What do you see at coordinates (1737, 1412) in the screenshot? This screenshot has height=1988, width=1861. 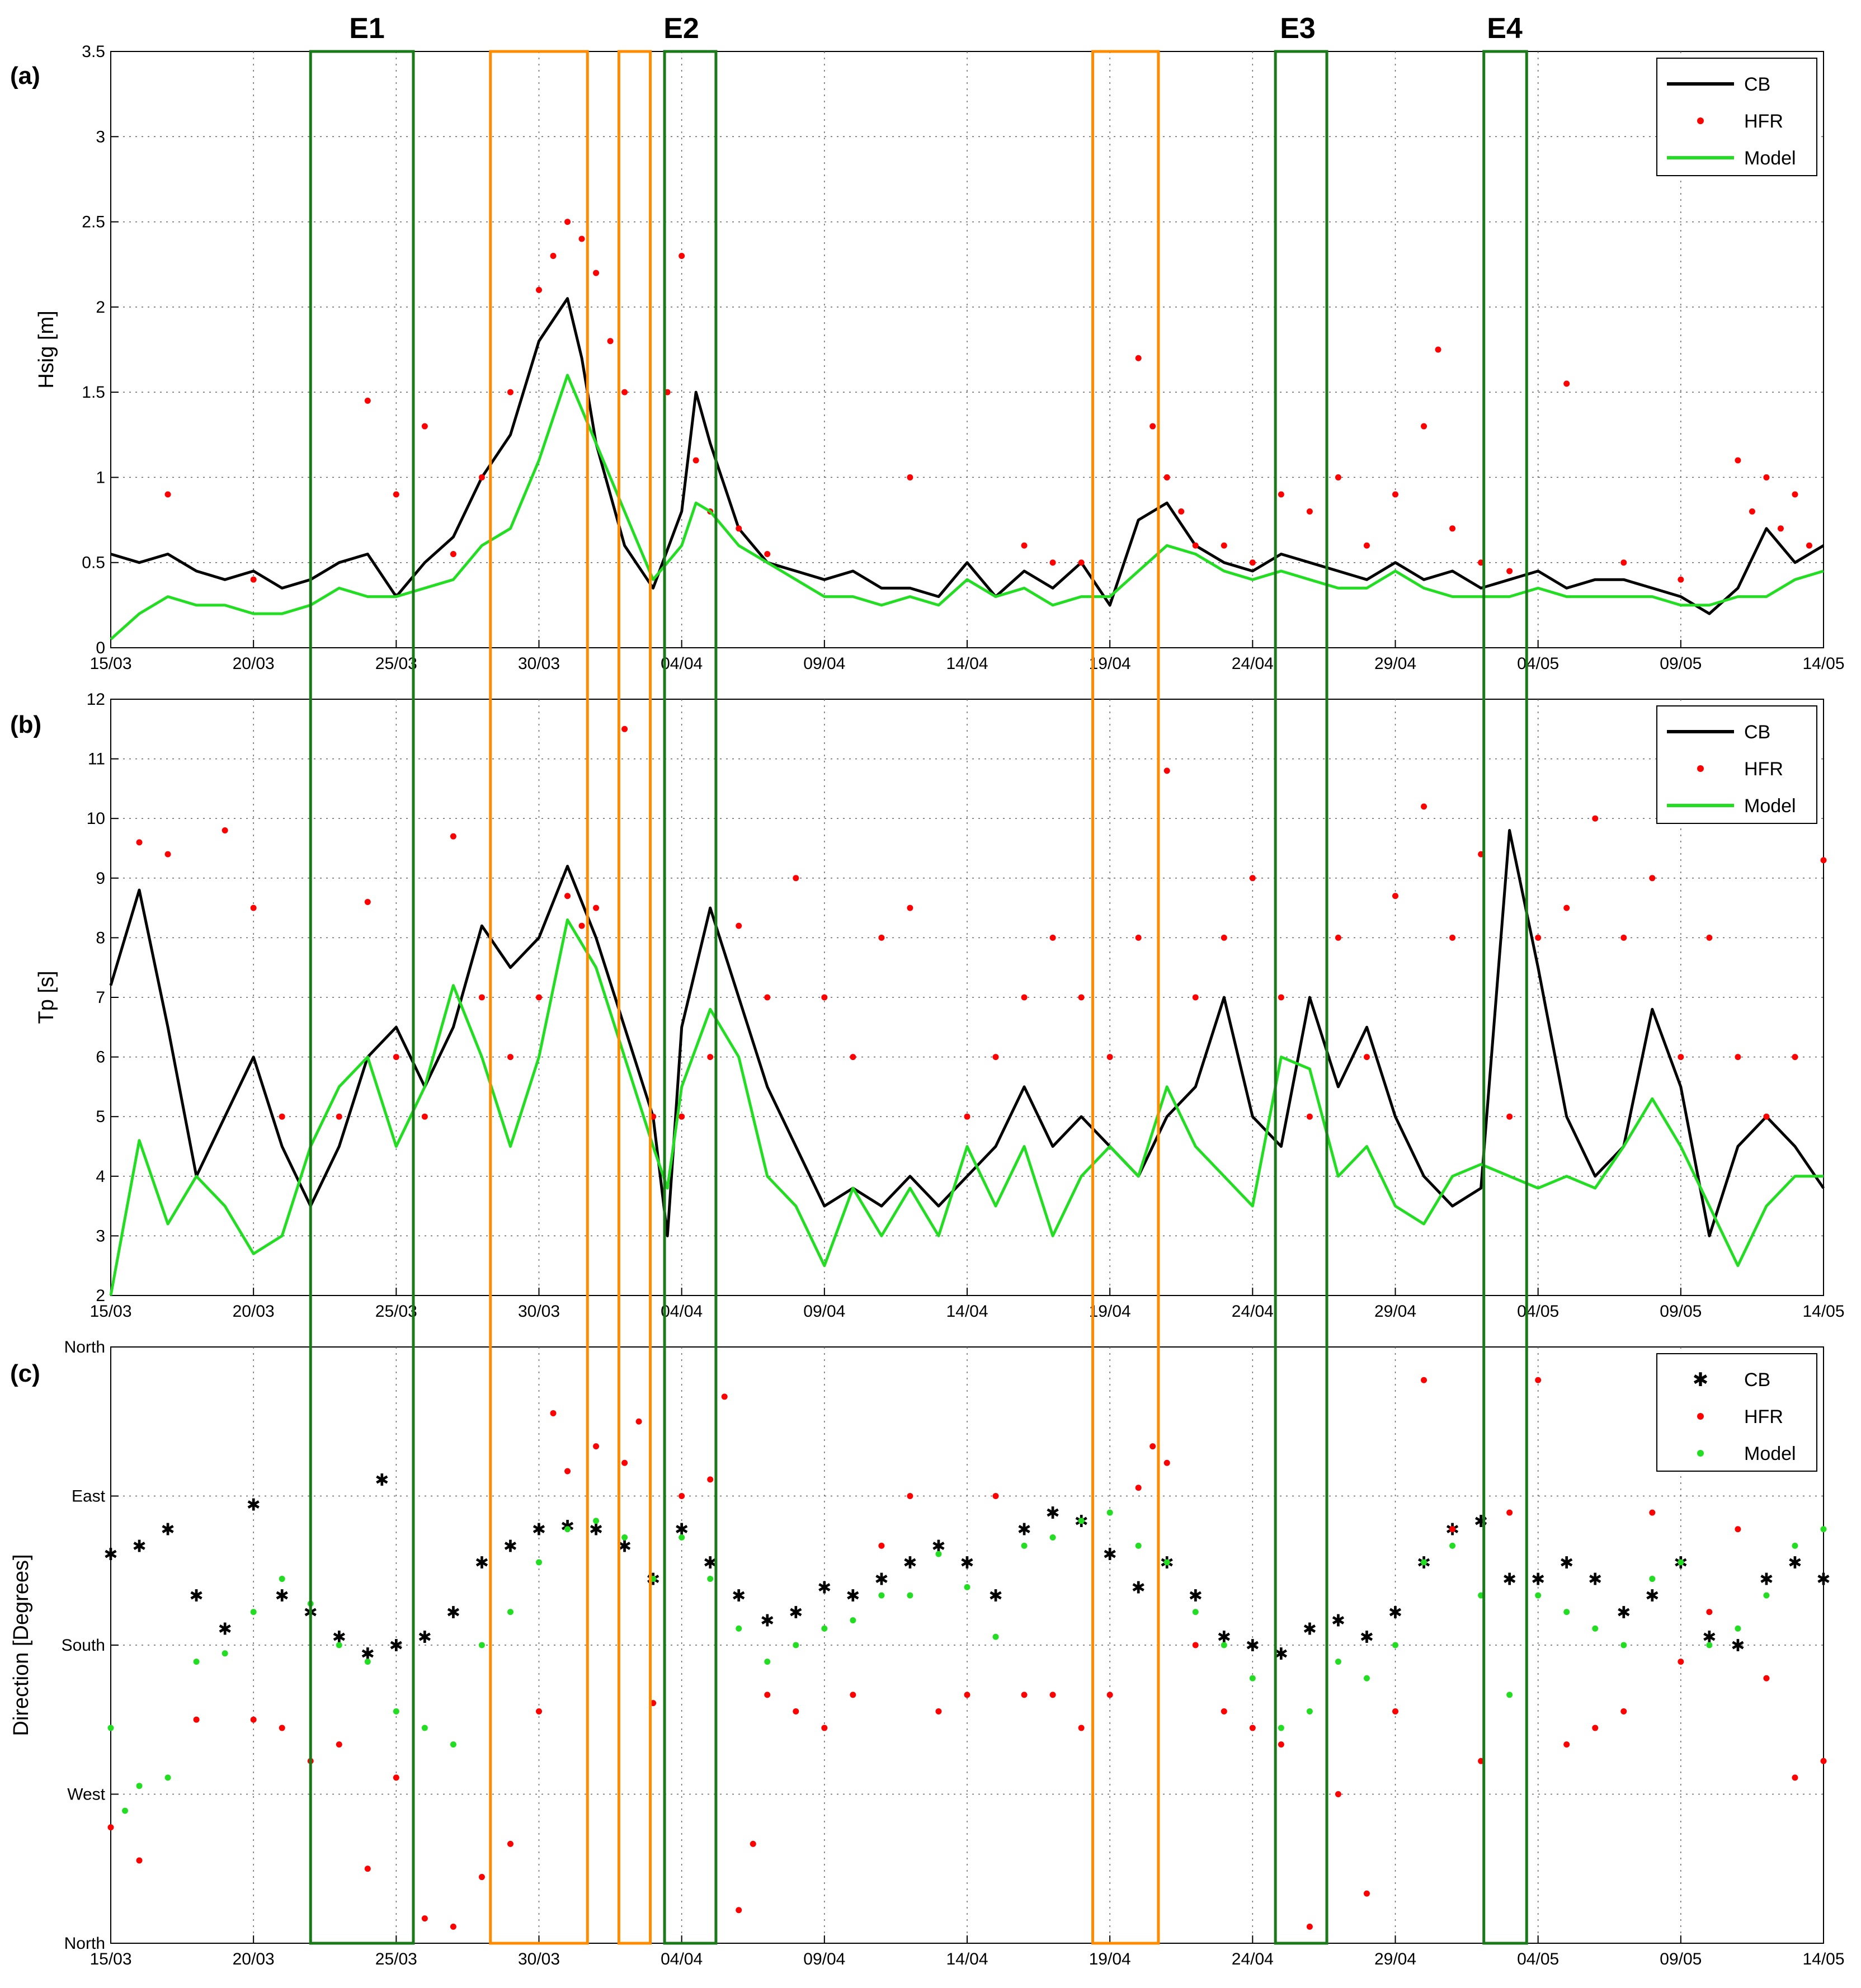 I see `panel-c-legend: ✱ CB HFR Model` at bounding box center [1737, 1412].